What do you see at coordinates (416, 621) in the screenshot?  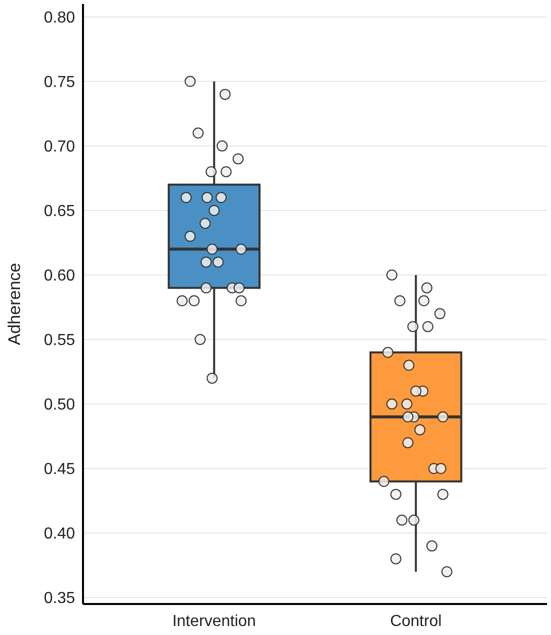 I see `x-tick-label: Control` at bounding box center [416, 621].